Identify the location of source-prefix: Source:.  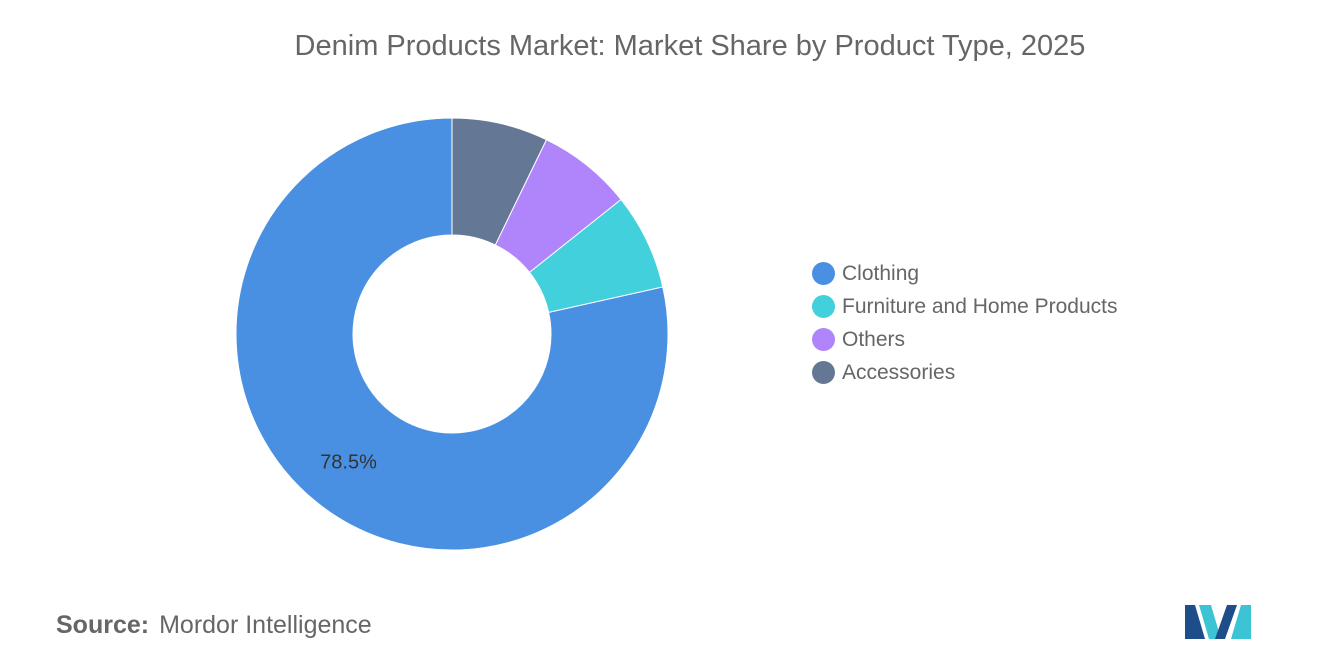
(103, 625).